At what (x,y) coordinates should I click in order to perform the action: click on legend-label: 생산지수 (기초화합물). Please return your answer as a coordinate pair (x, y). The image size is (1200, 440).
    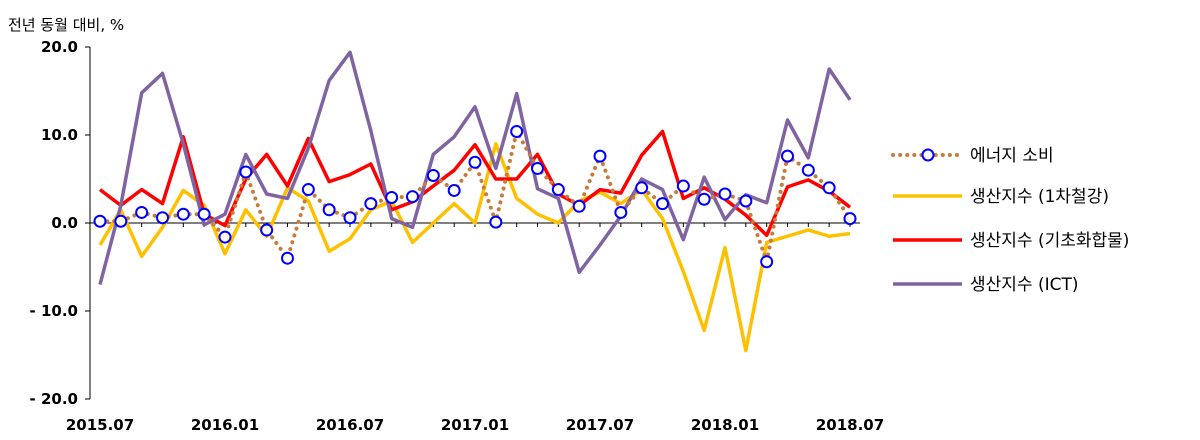
    Looking at the image, I should click on (1049, 241).